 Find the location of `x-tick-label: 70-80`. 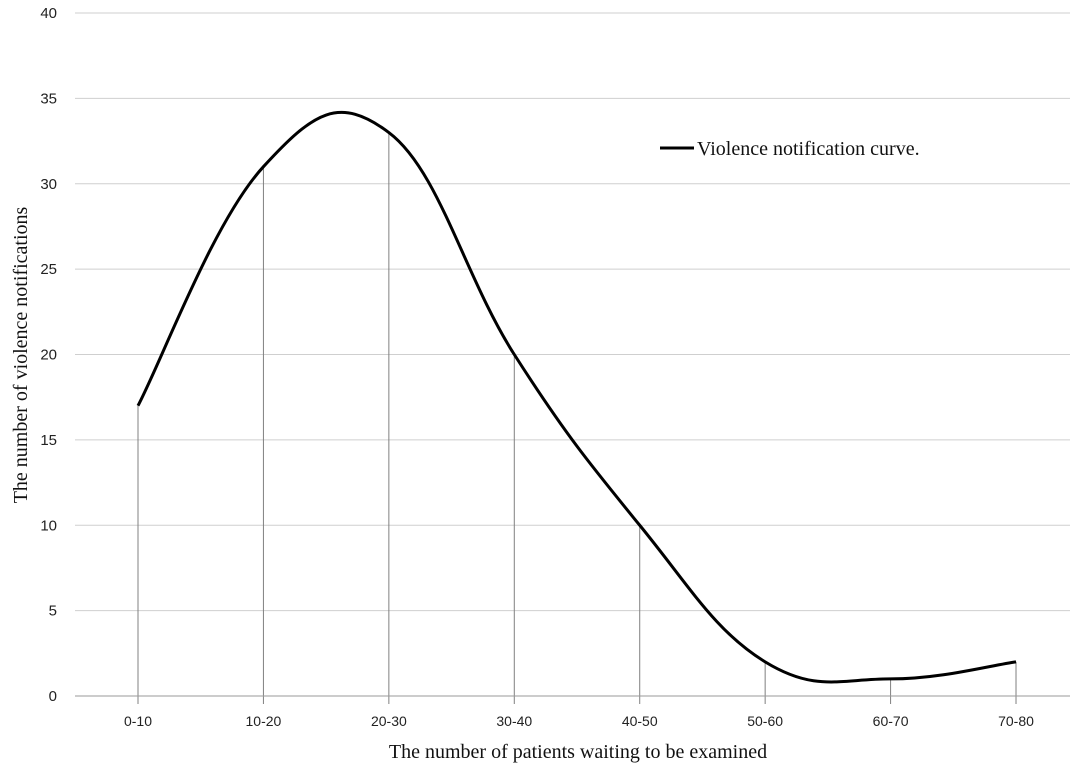

x-tick-label: 70-80 is located at coordinates (1016, 721).